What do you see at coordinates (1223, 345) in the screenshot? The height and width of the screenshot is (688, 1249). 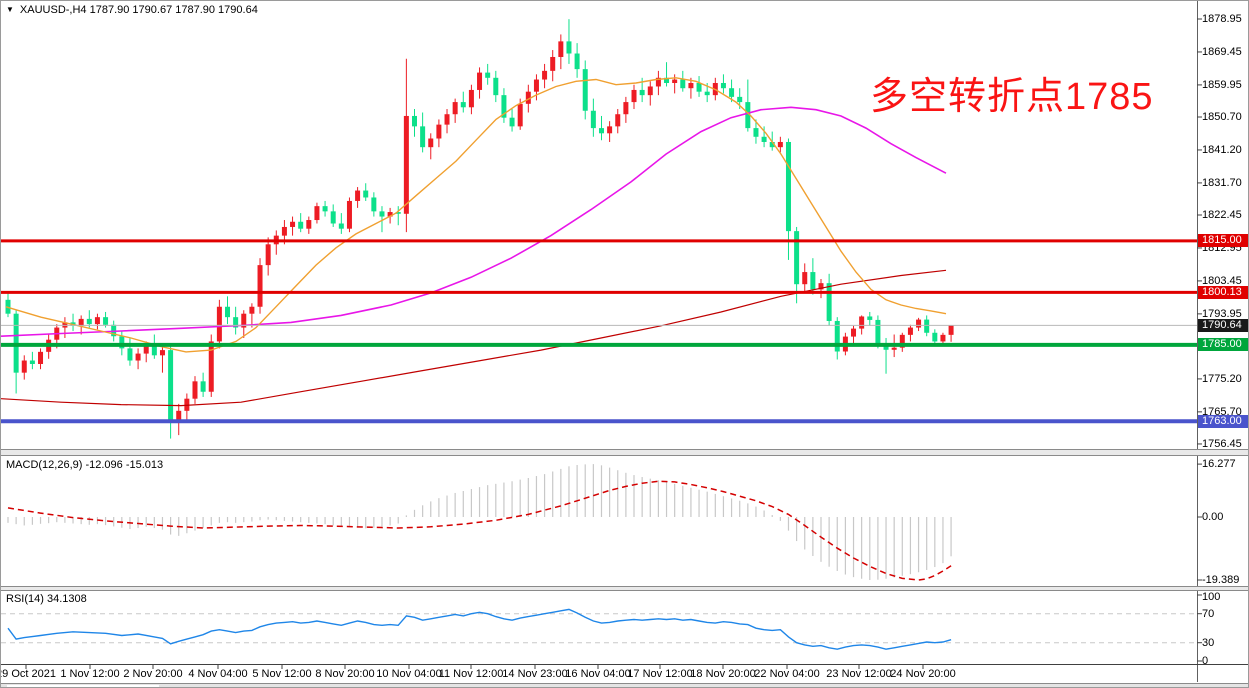 I see `price-level-badge: 1785.00` at bounding box center [1223, 345].